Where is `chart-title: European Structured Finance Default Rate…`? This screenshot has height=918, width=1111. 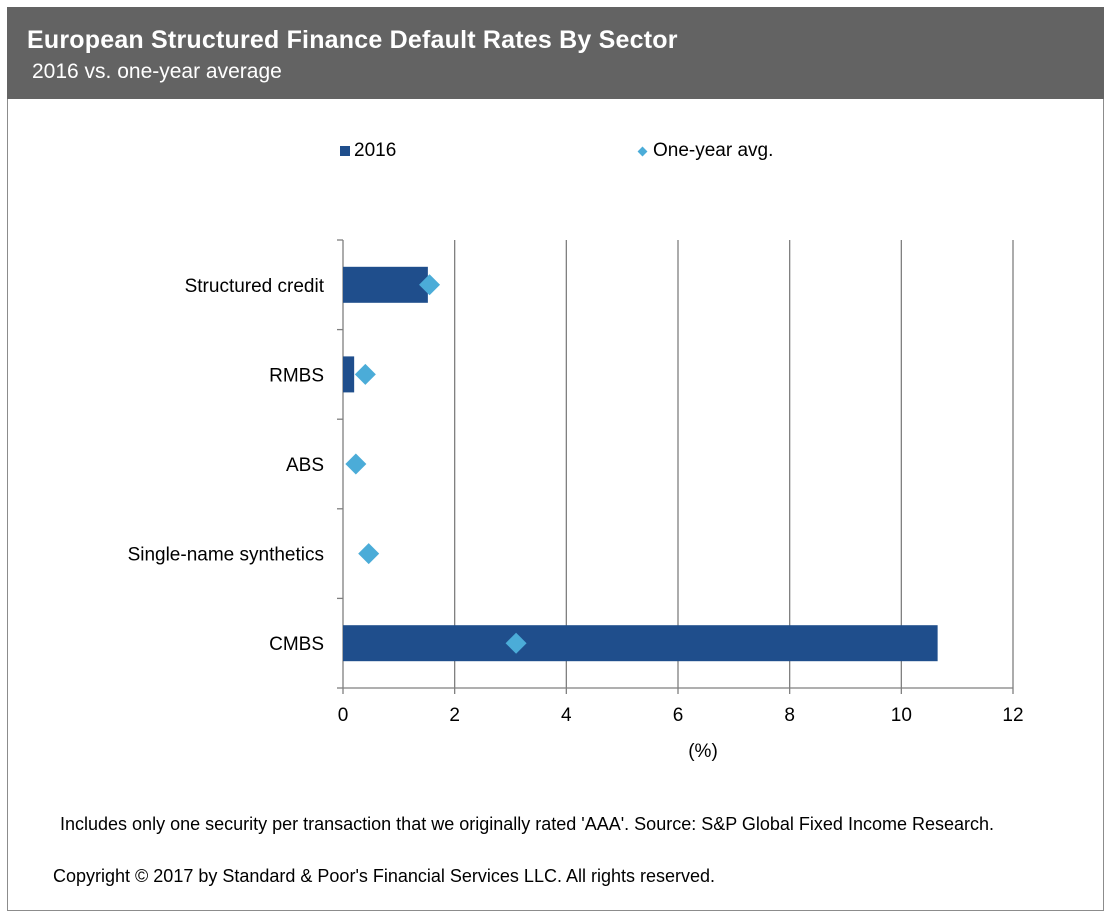 chart-title: European Structured Finance Default Rate… is located at coordinates (352, 40).